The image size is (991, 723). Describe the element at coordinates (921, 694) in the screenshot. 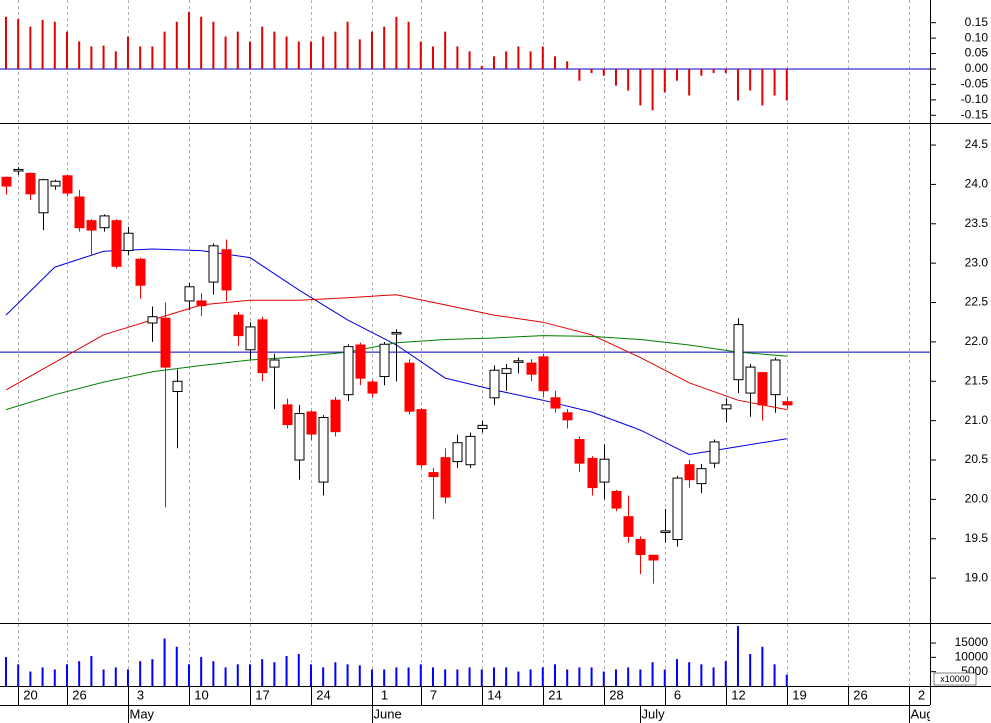

I see `x-tick-label: 2` at that location.